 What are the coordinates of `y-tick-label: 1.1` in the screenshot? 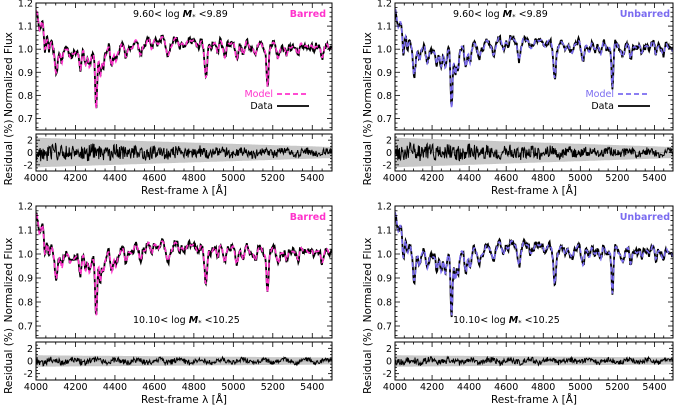 It's located at (384, 27).